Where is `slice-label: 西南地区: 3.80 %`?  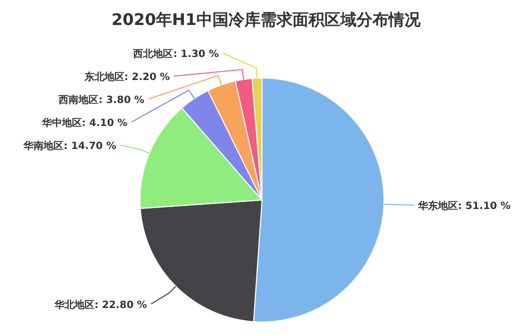 slice-label: 西南地区: 3.80 % is located at coordinates (101, 100).